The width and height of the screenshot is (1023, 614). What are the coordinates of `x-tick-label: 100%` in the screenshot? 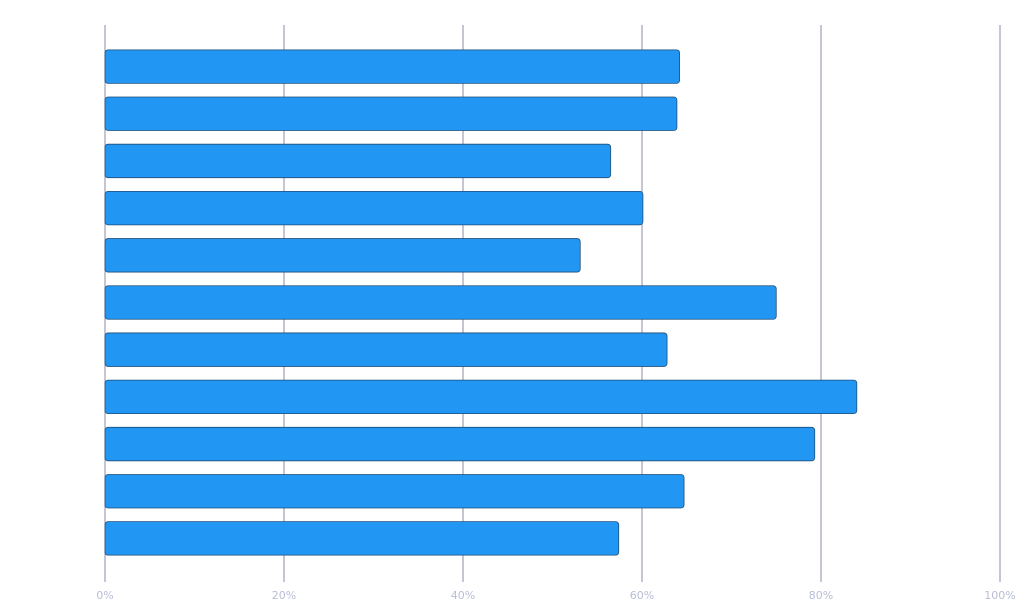 It's located at (999, 595).